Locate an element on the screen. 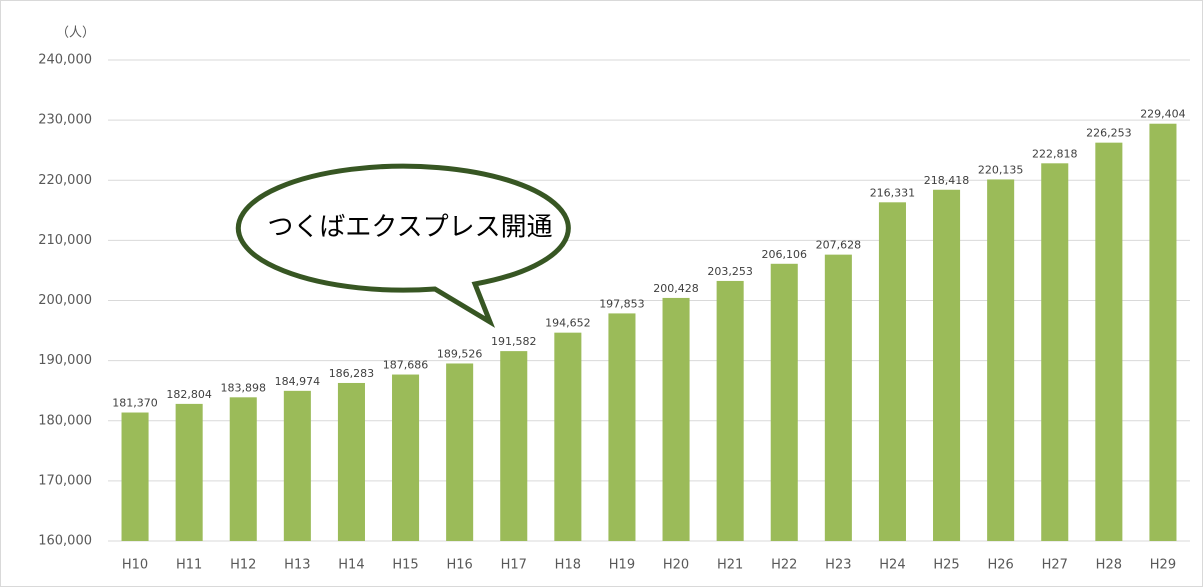 This screenshot has height=587, width=1203. data-label: 218,418 is located at coordinates (947, 180).